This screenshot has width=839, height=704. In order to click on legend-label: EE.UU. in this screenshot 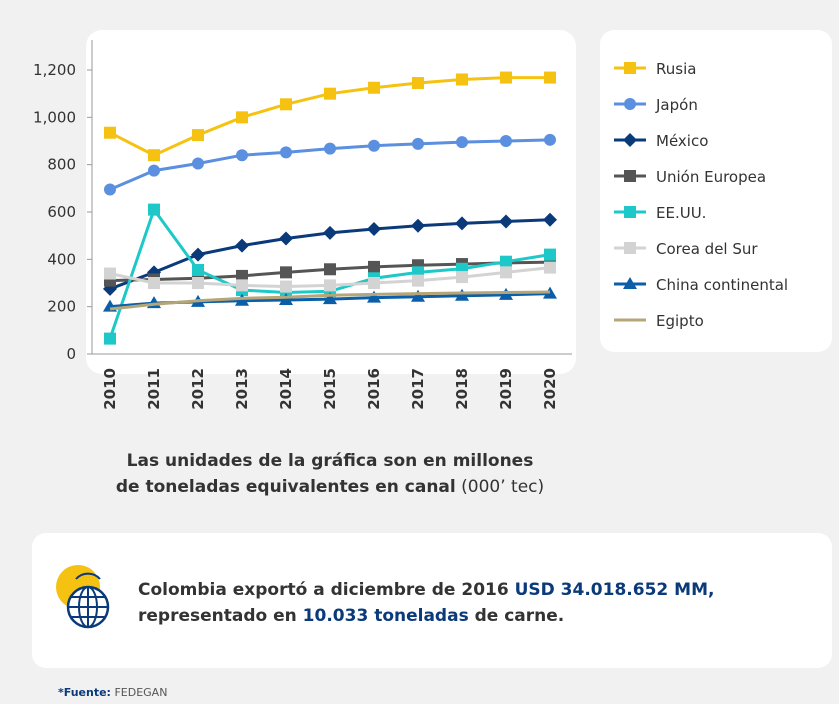, I will do `click(681, 213)`.